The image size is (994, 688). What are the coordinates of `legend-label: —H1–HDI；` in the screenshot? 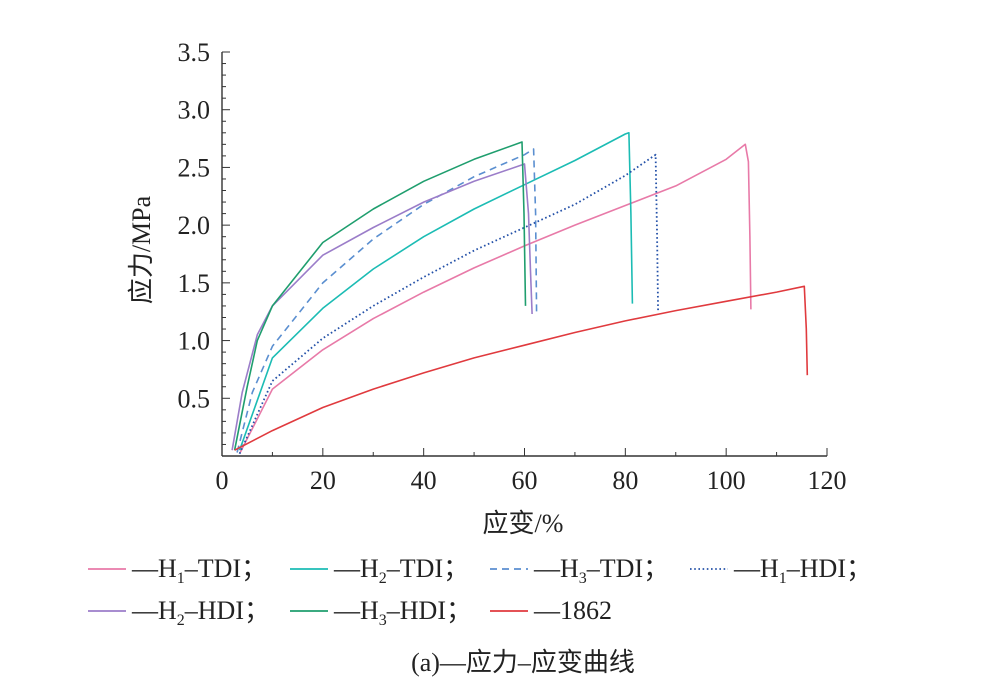 It's located at (802, 570).